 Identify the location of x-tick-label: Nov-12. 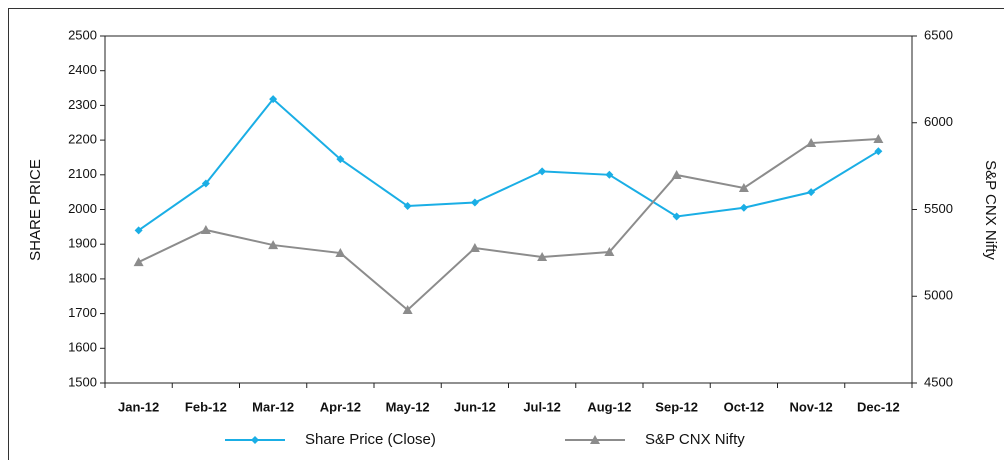
(810, 406).